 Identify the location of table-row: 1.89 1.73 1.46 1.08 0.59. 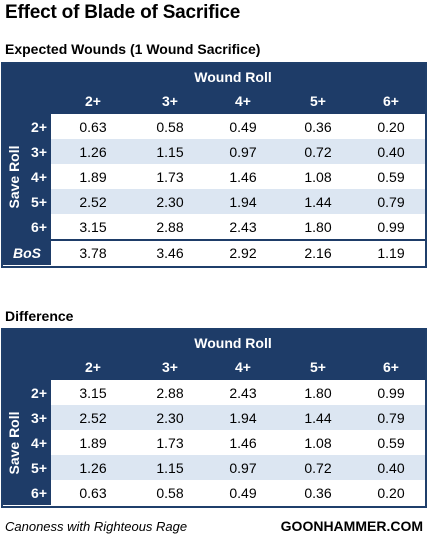
(238, 176).